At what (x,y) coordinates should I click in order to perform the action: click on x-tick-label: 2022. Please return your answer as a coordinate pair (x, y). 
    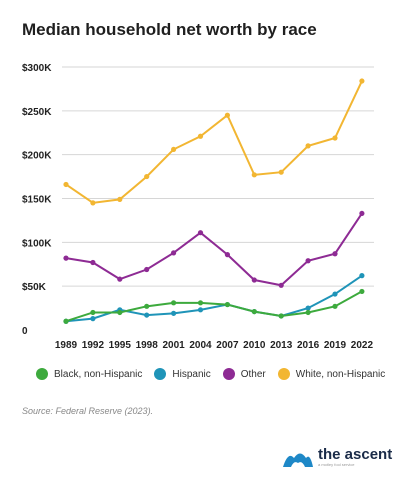
    Looking at the image, I should click on (362, 345).